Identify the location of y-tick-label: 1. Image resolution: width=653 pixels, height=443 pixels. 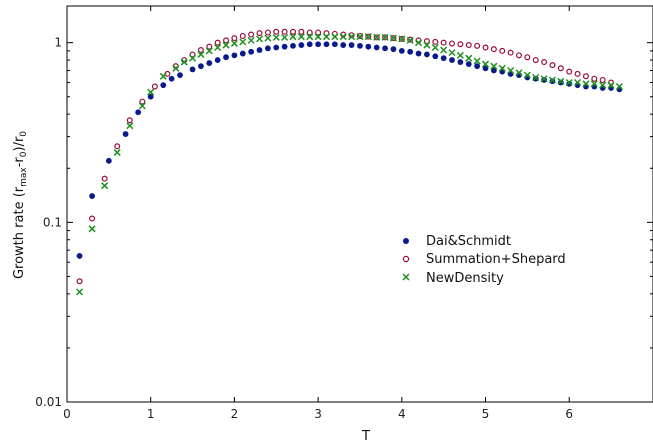
(58, 43).